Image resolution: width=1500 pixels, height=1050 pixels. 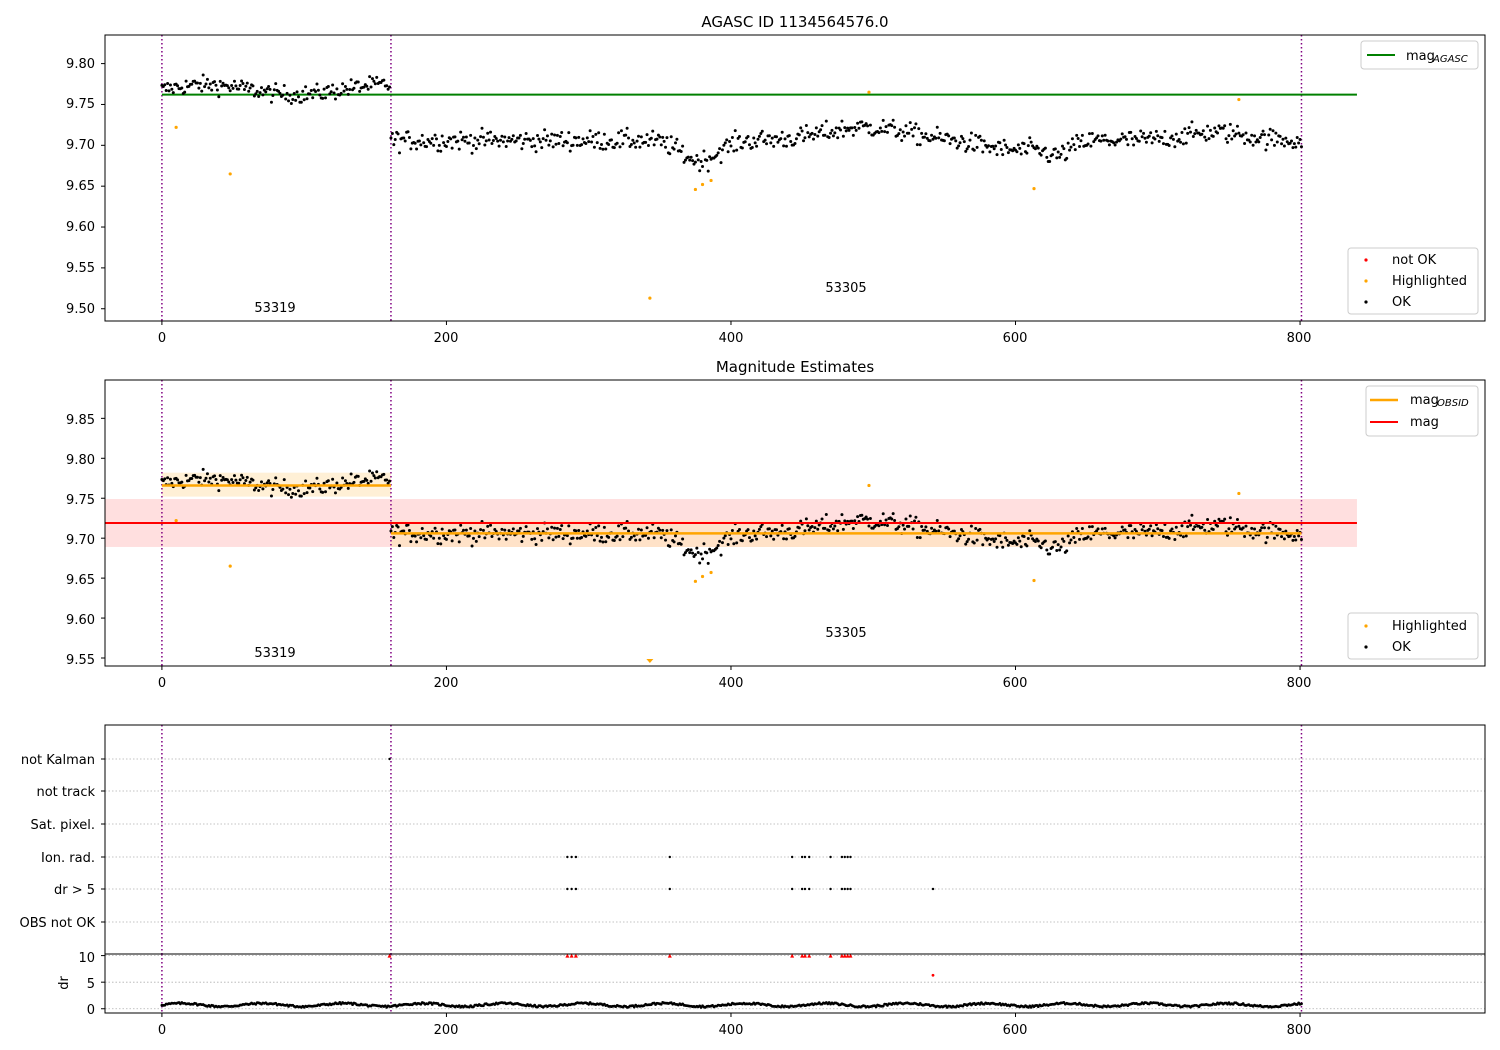 I want to click on flag-point, so click(x=809, y=857).